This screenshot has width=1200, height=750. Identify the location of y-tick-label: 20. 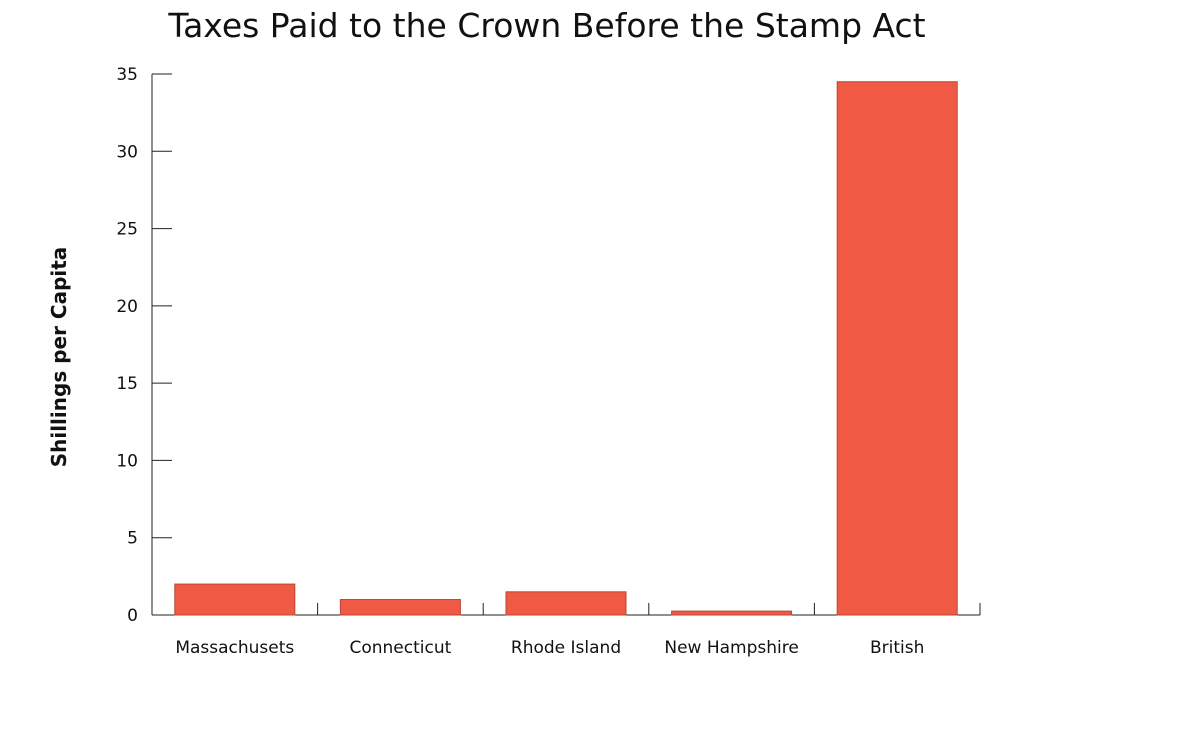
(127, 307).